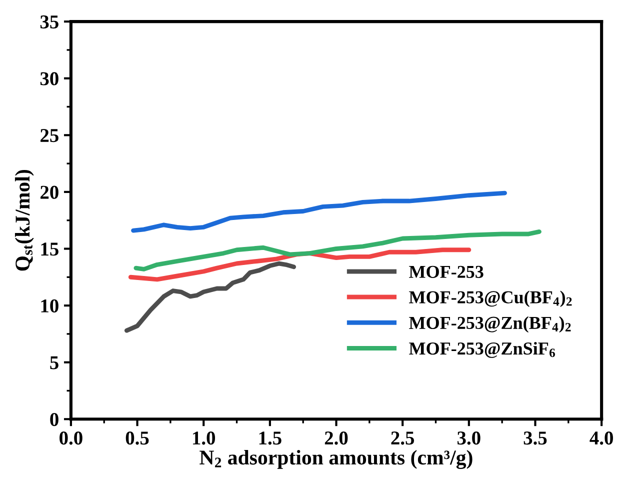 The height and width of the screenshot is (479, 617). Describe the element at coordinates (137, 438) in the screenshot. I see `x-tick-label: 0.5` at that location.